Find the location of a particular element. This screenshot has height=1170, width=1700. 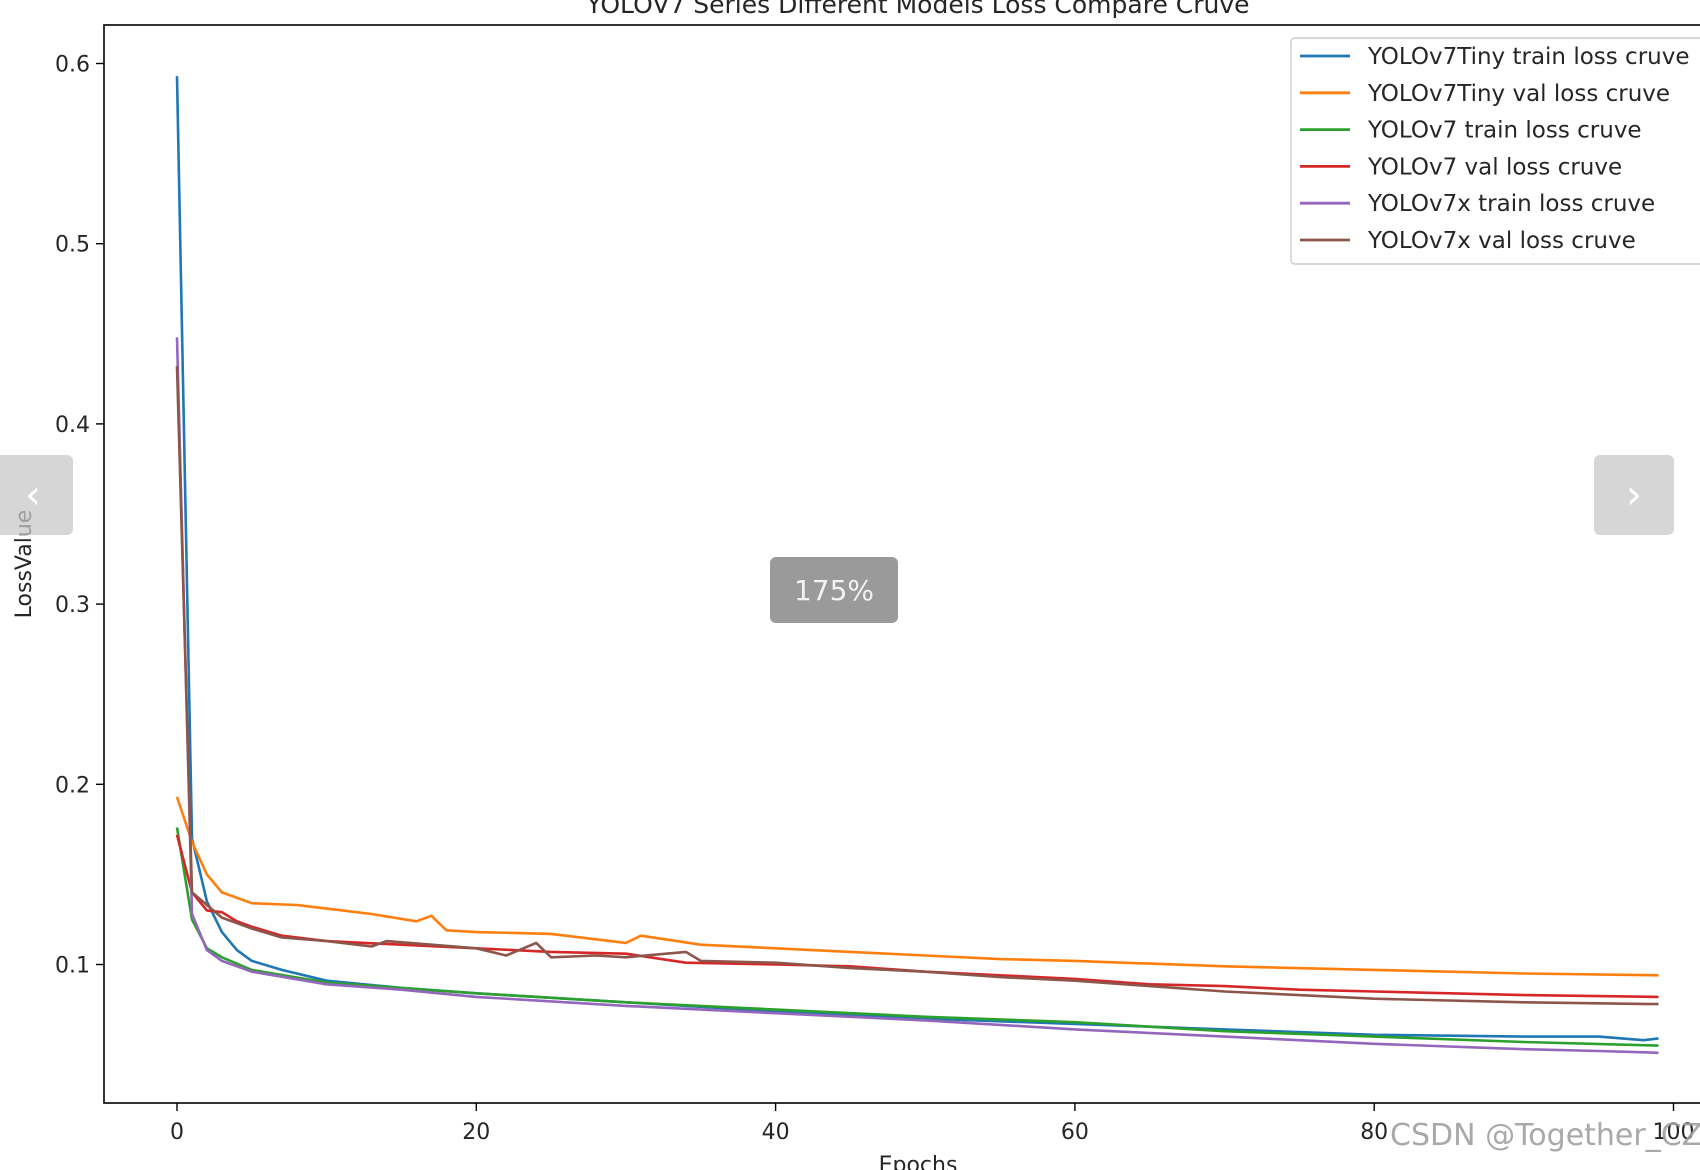

x-tick-label: 60 is located at coordinates (1075, 1132).